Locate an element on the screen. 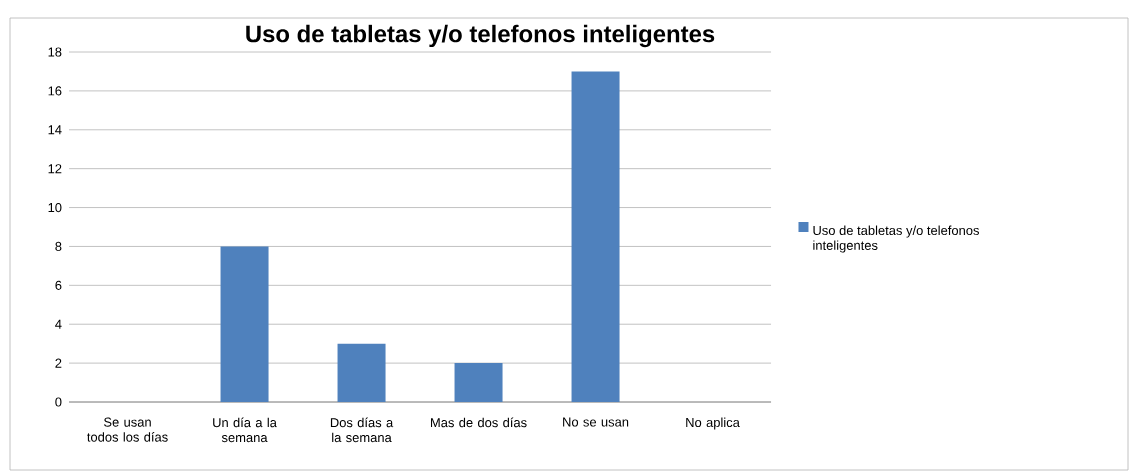  x-tick-label: Dos días a la semana is located at coordinates (362, 430).